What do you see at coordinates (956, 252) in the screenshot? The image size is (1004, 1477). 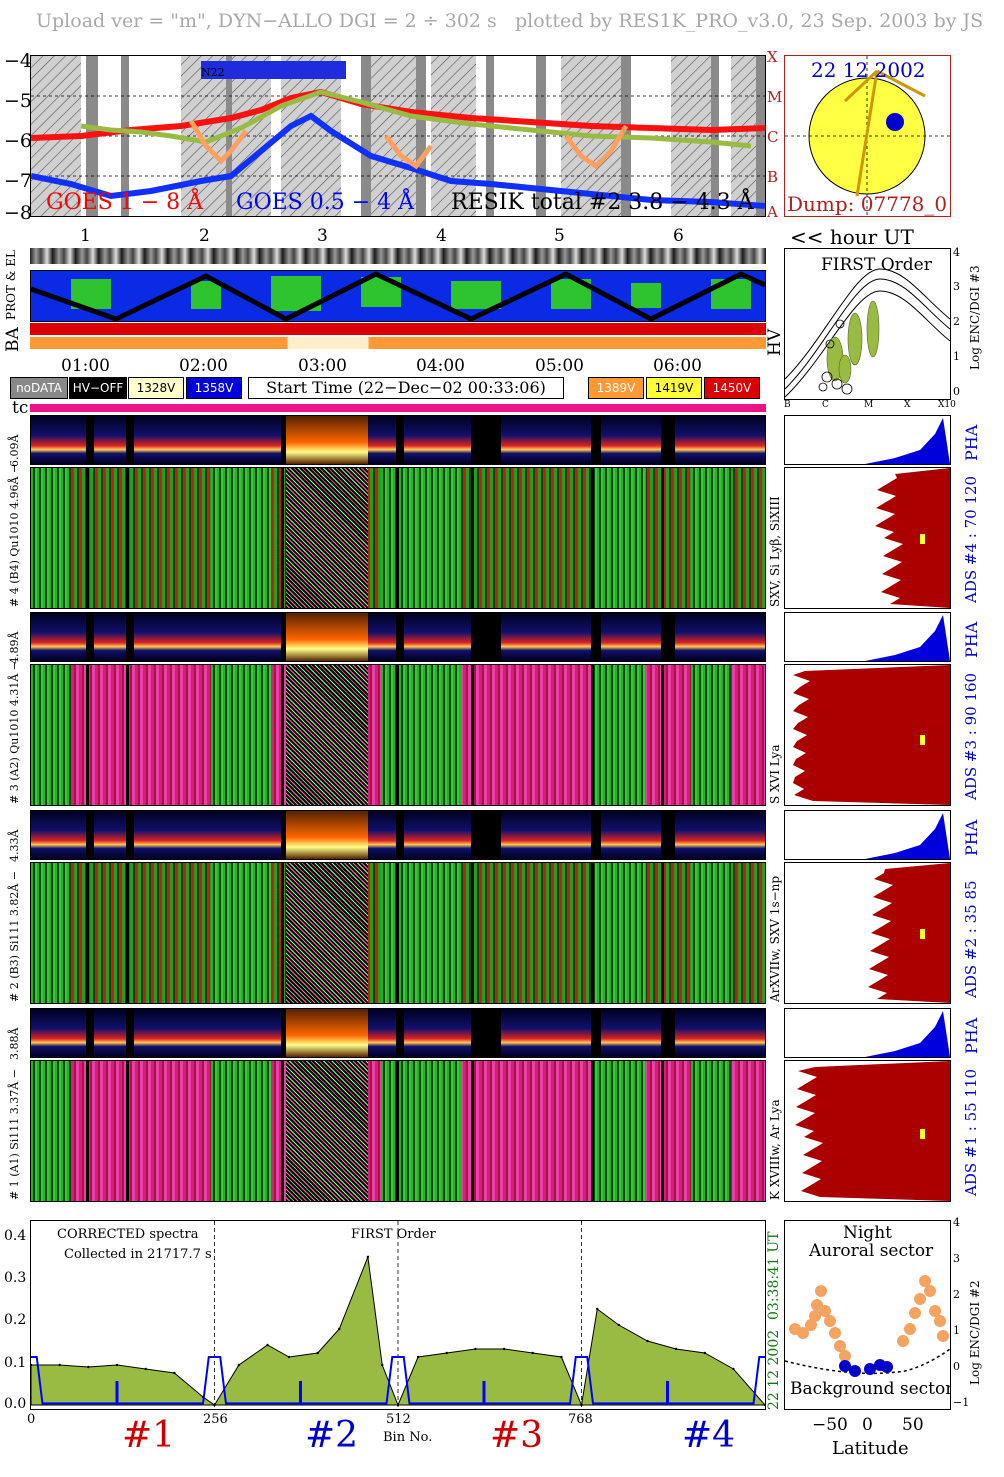 I see `fo-ytick: 4` at bounding box center [956, 252].